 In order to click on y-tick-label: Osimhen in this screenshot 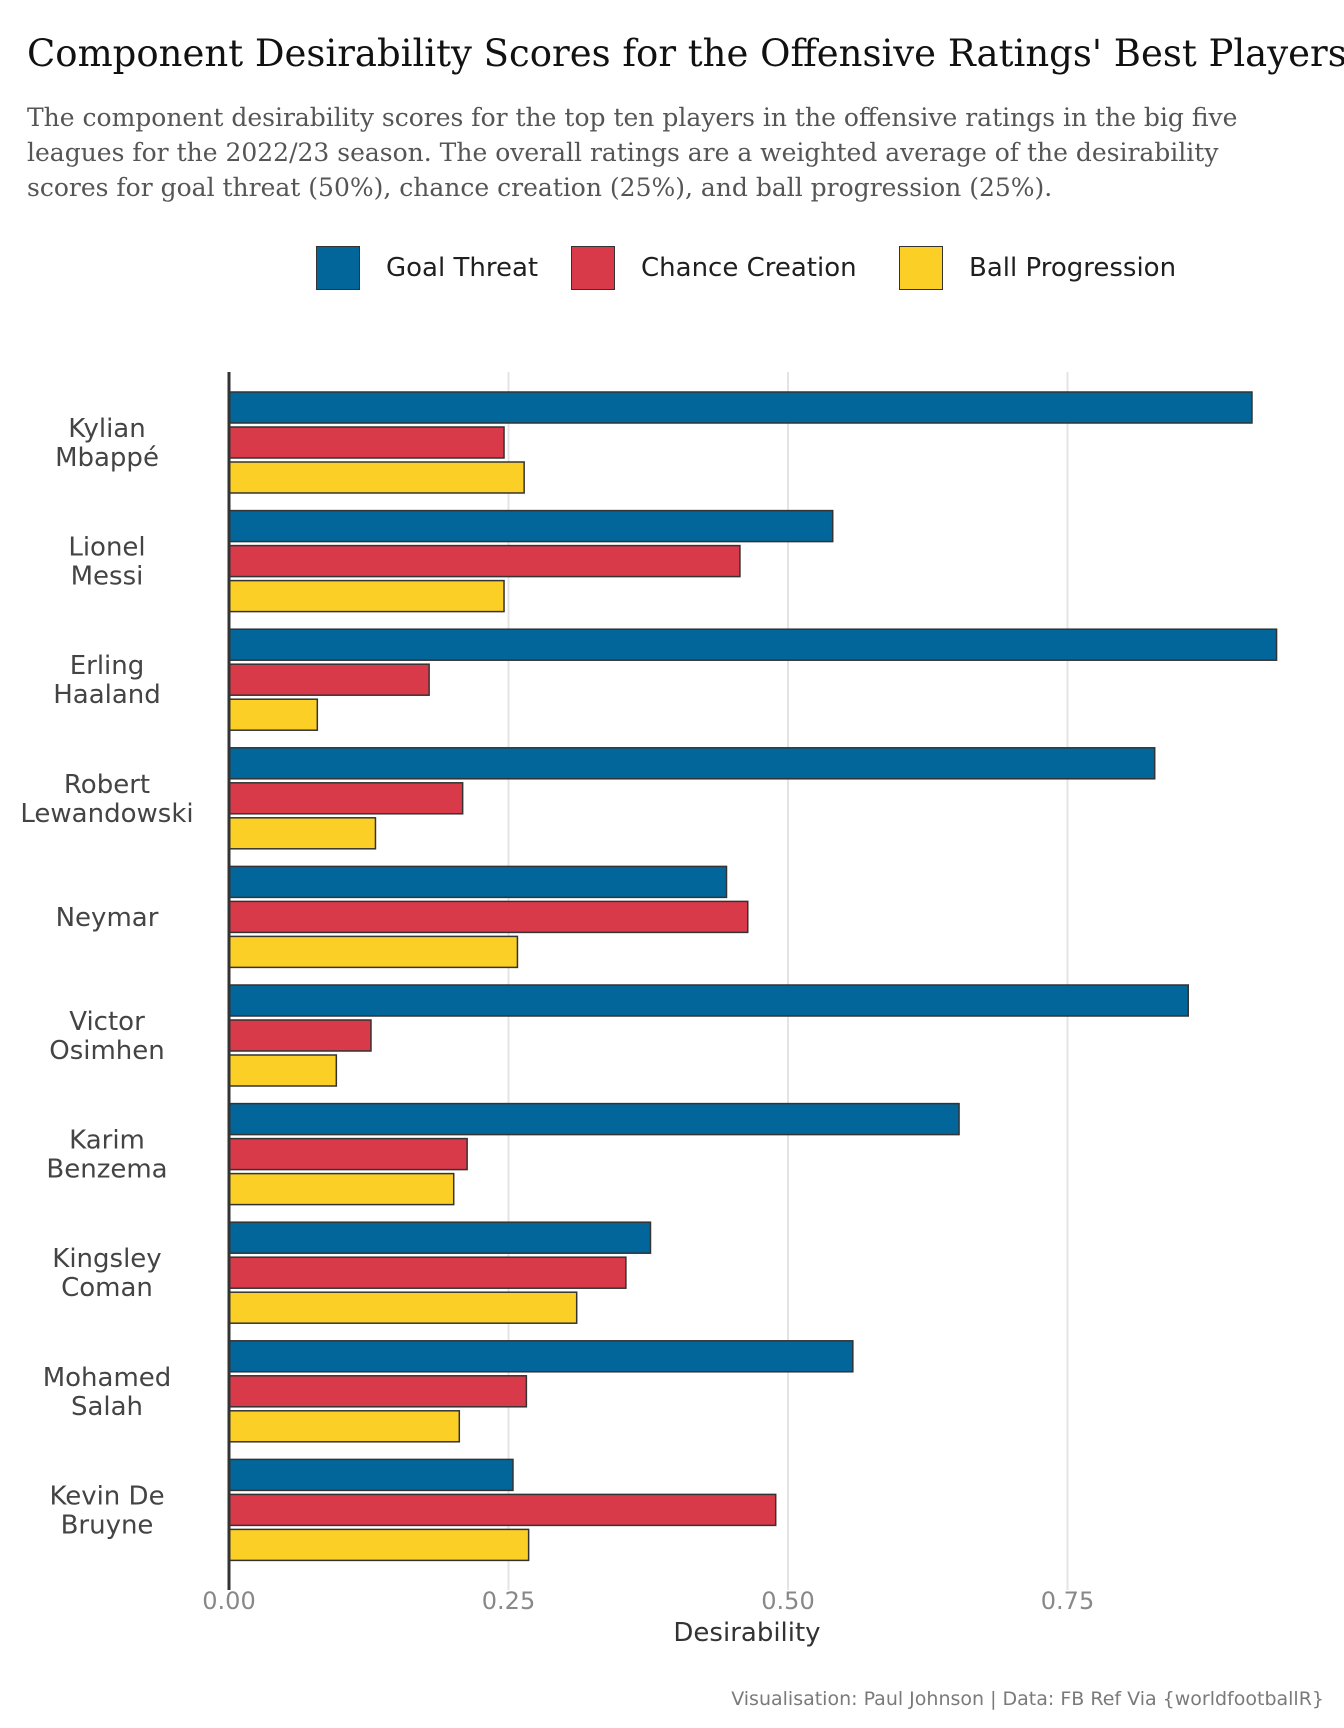, I will do `click(107, 1051)`.